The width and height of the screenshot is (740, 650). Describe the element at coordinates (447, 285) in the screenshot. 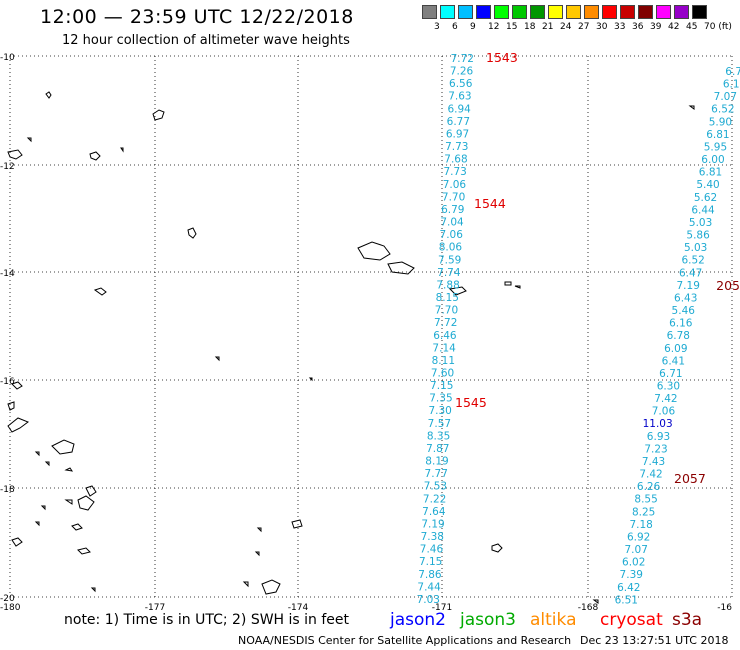

I see `swh-value: 7.88` at that location.